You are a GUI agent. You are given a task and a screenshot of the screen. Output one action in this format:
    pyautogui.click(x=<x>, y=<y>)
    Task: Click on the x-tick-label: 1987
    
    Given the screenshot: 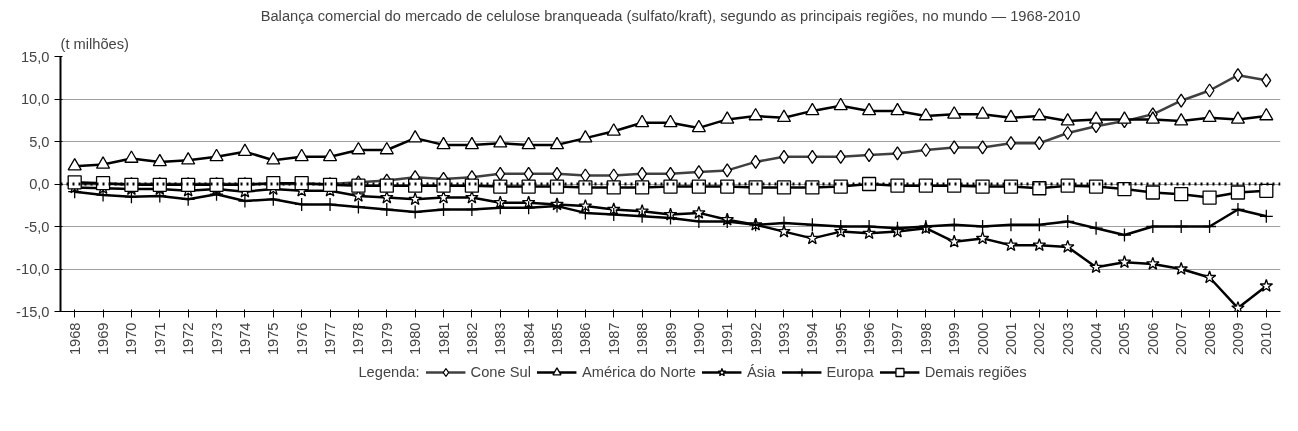 What is the action you would take?
    pyautogui.click(x=613, y=339)
    